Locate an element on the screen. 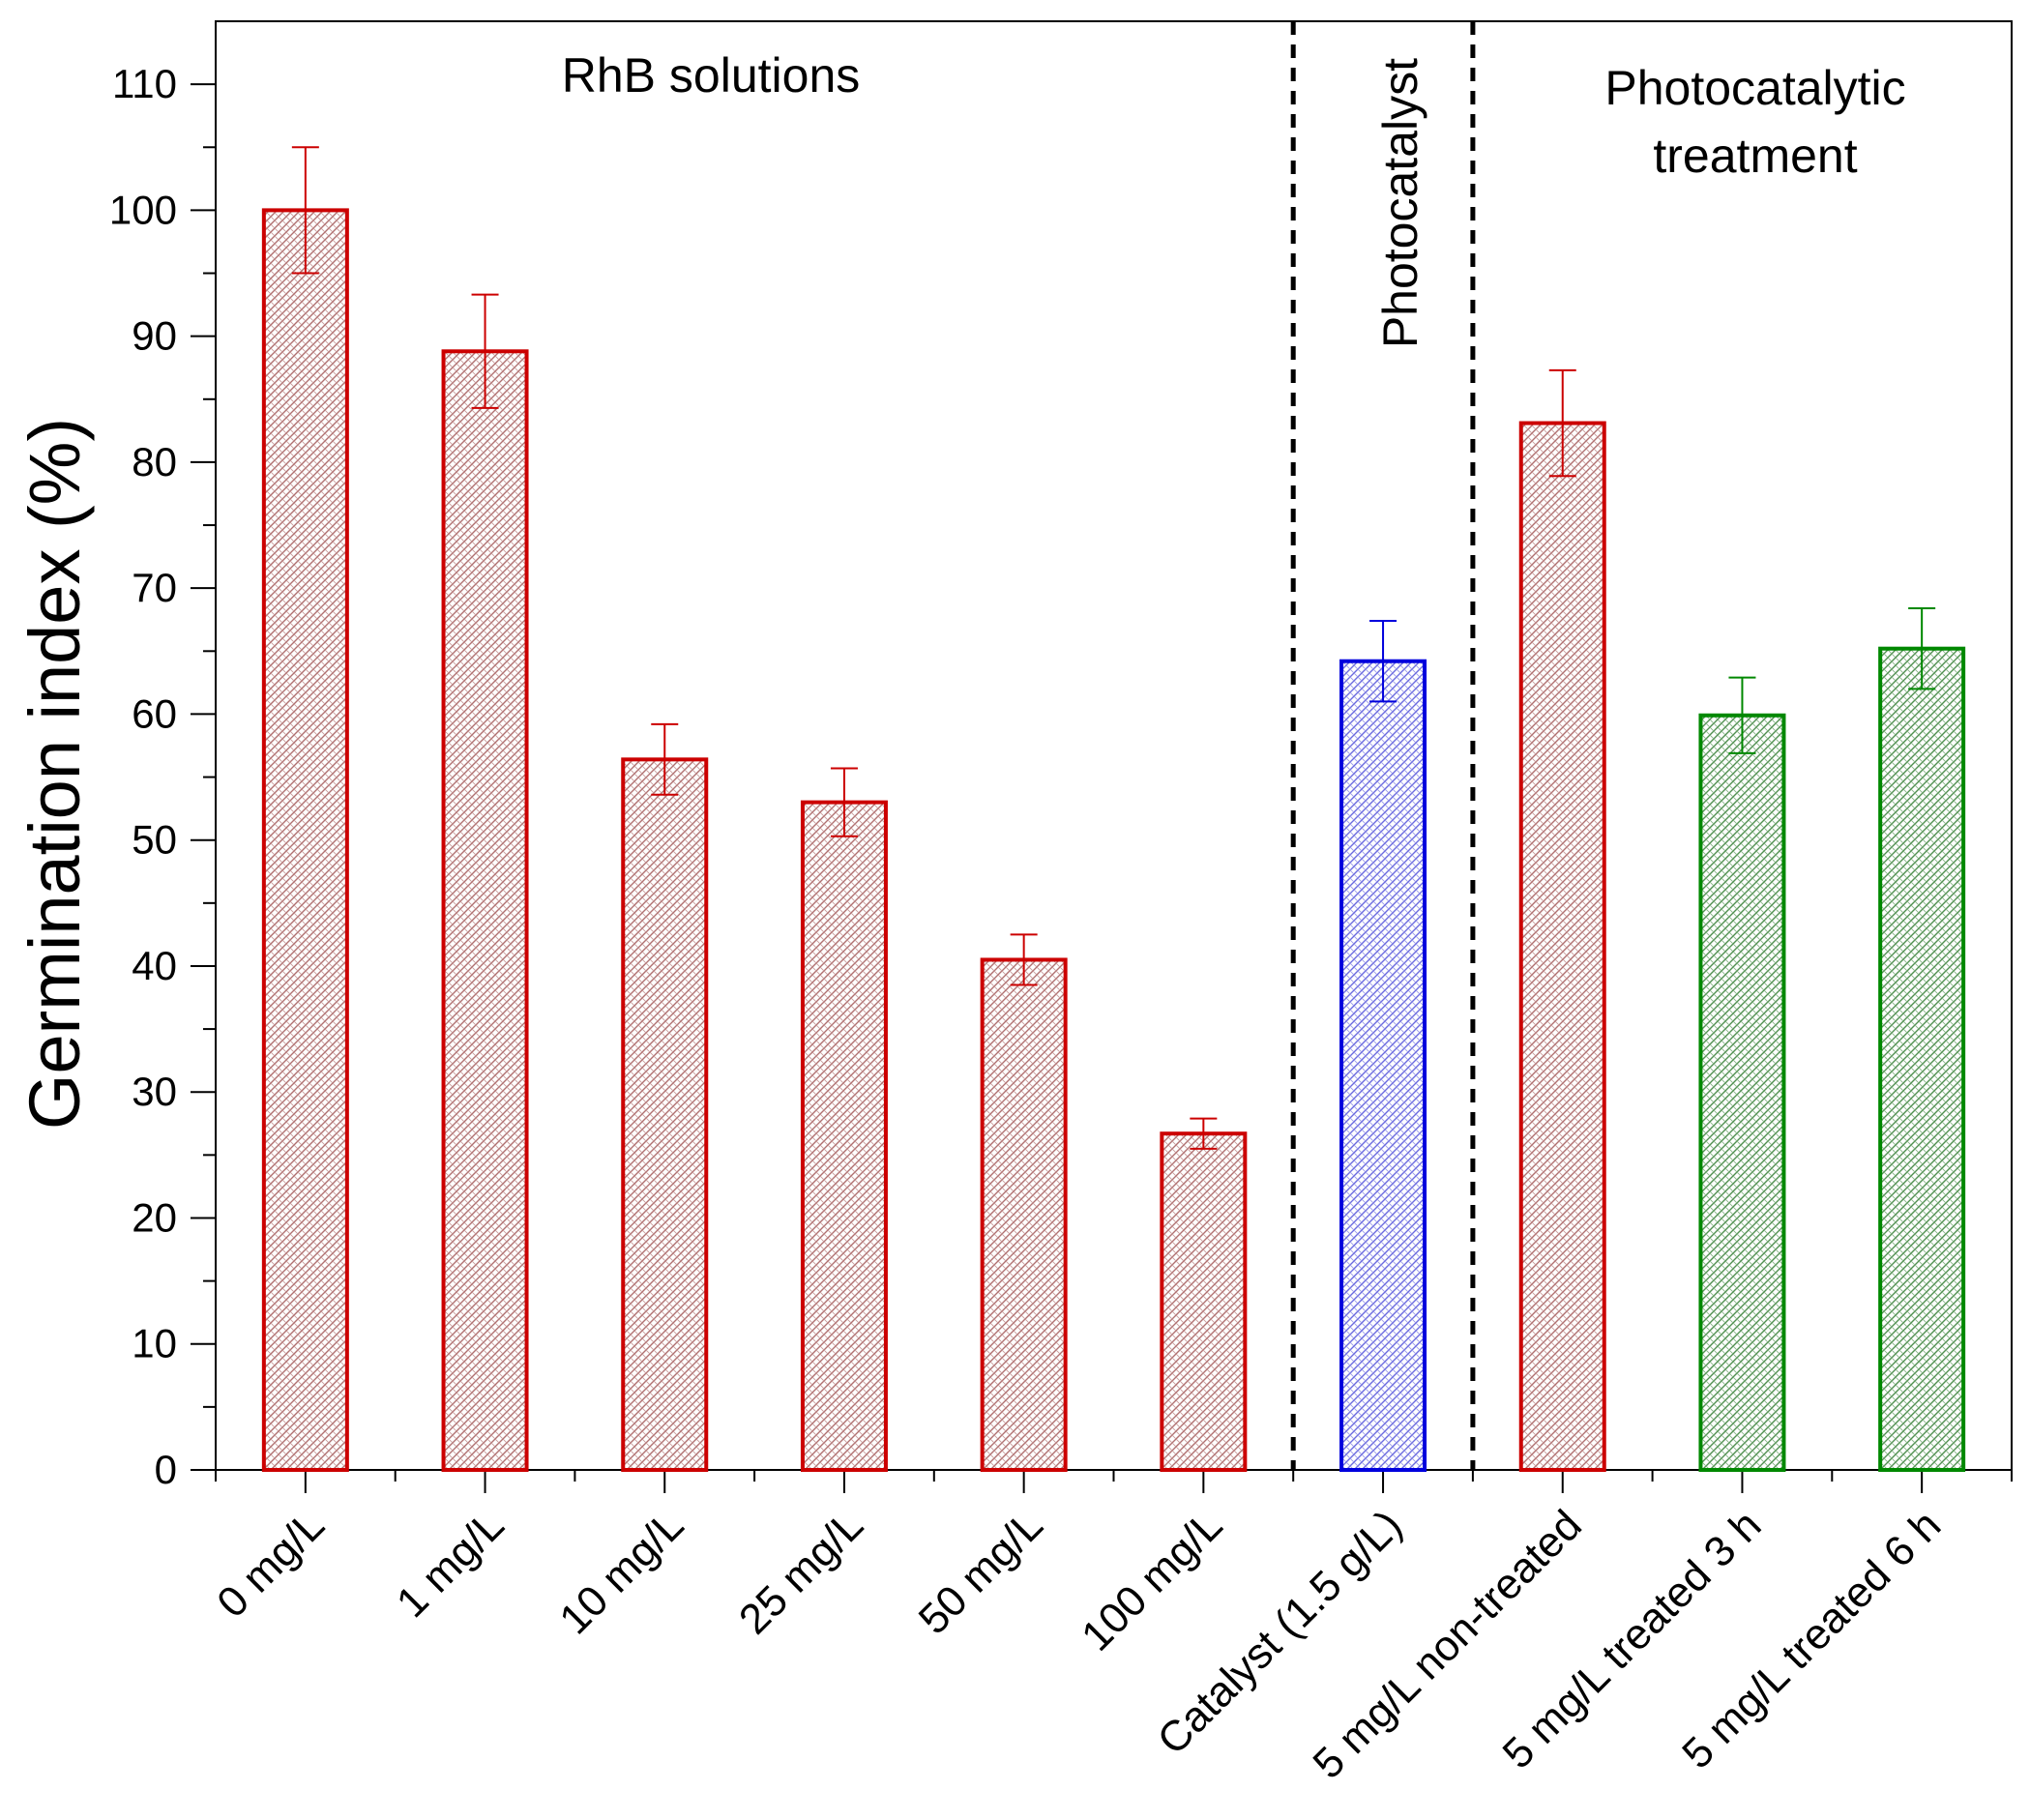  section-dividers is located at coordinates (1383, 745).